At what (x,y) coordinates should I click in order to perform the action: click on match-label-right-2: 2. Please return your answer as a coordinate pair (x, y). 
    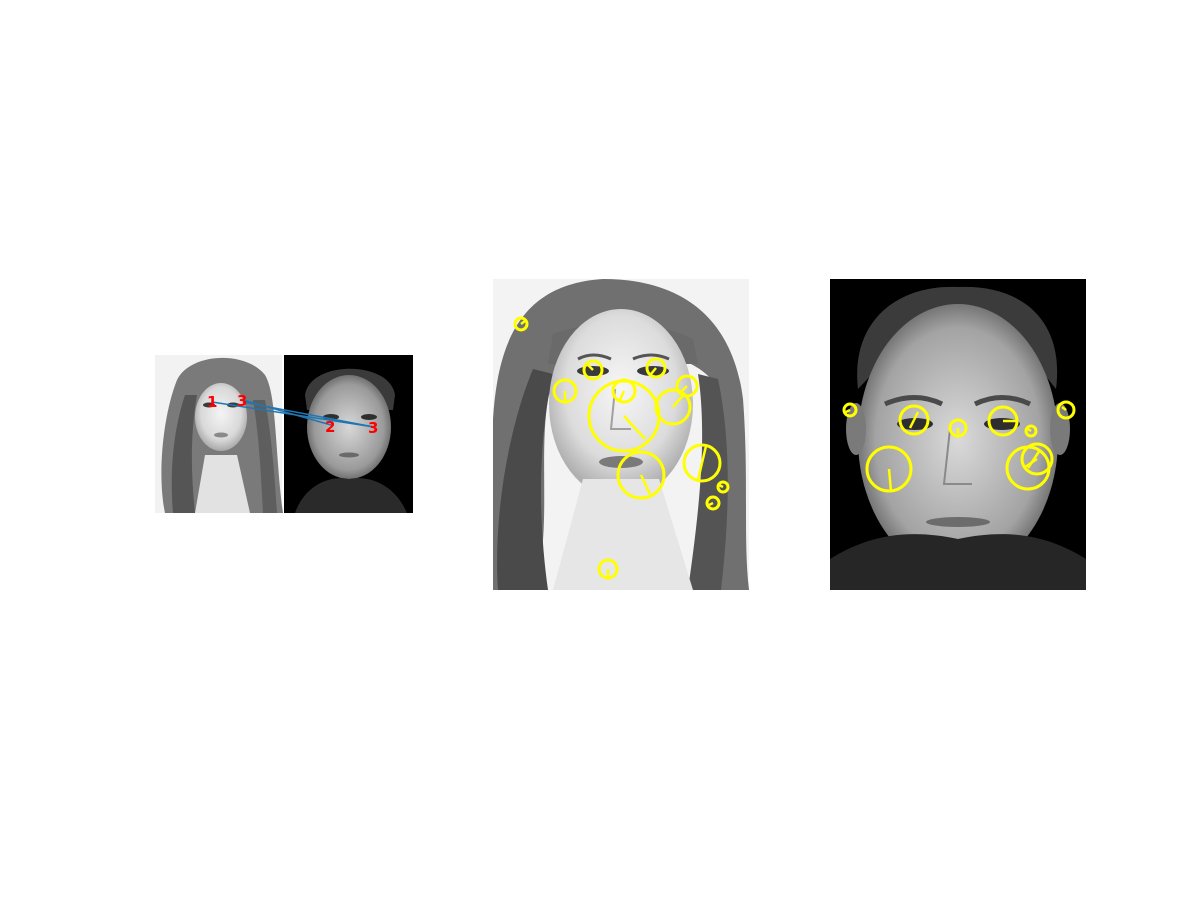
    Looking at the image, I should click on (330, 427).